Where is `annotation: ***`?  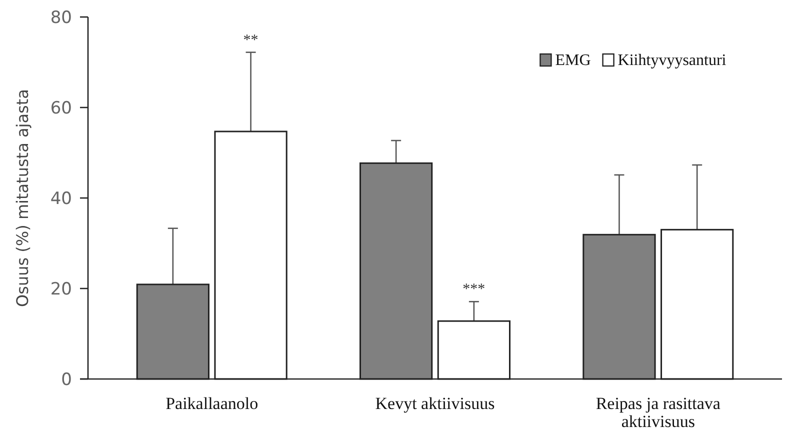 annotation: *** is located at coordinates (474, 290).